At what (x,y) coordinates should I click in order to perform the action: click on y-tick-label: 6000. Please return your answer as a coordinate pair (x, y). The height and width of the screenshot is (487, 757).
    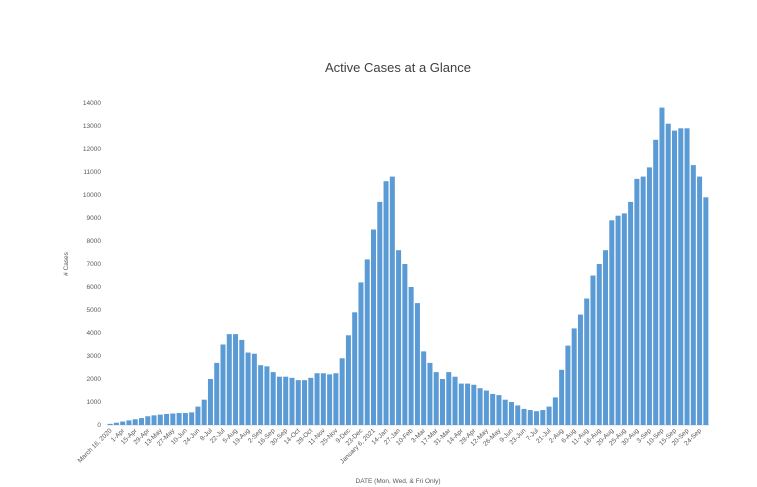
    Looking at the image, I should click on (94, 287).